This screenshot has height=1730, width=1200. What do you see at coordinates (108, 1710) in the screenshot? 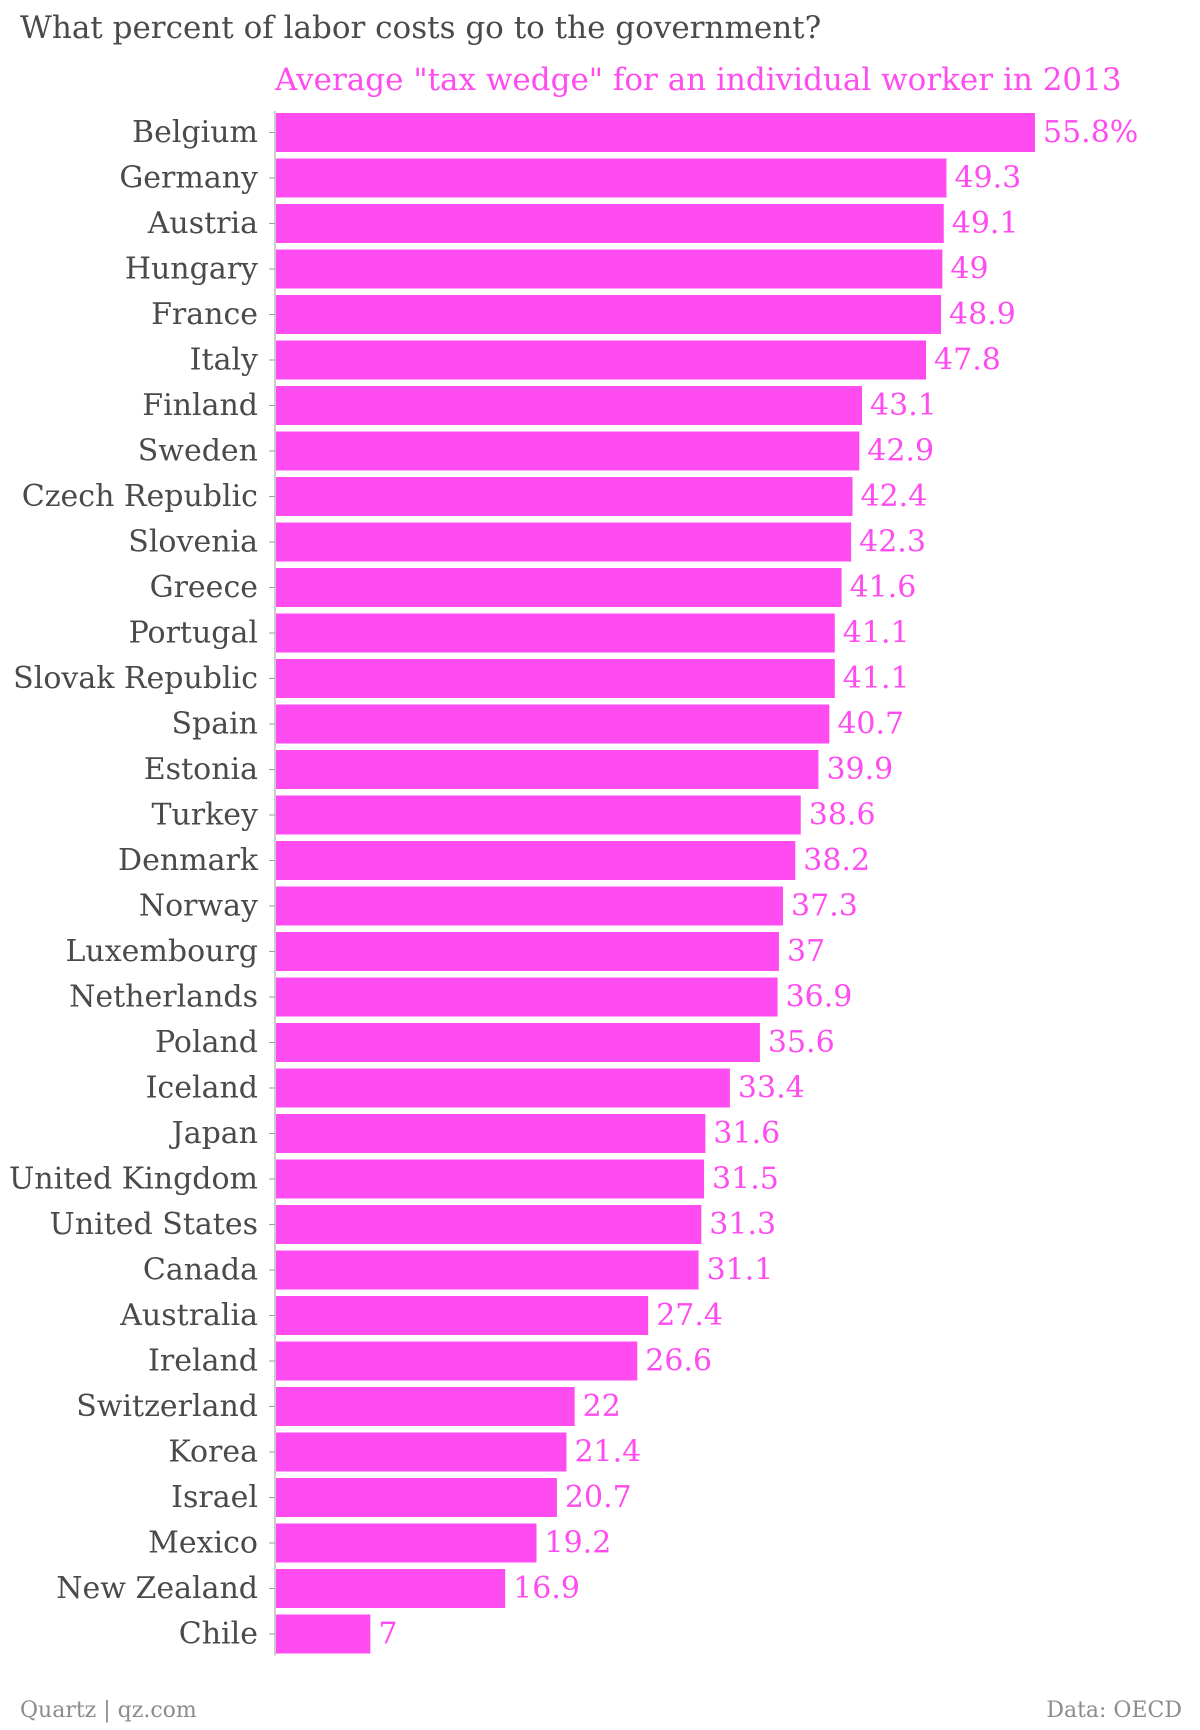
I see `footer-source: Quartz | qz.com` at bounding box center [108, 1710].